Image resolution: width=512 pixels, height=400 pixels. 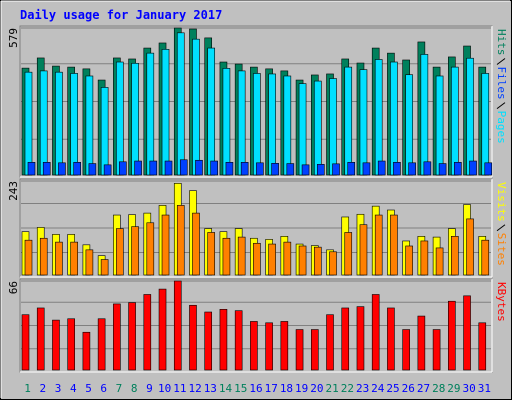 I want to click on x-tick-label: 19, so click(x=301, y=388).